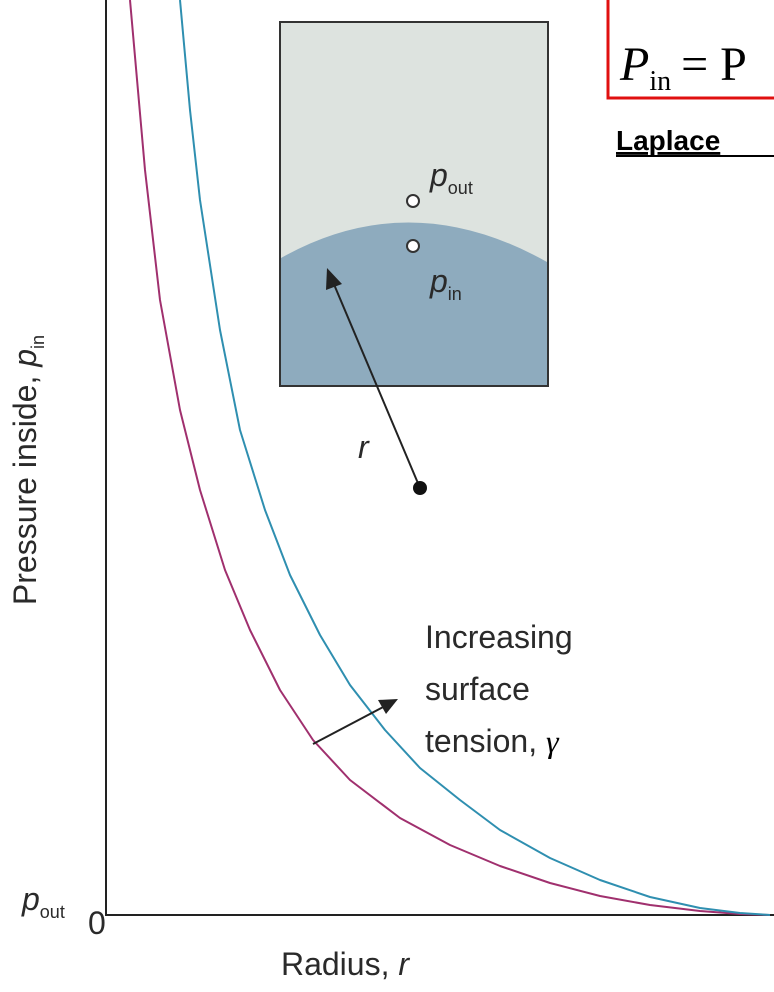 This screenshot has width=774, height=992. I want to click on annotation-line: tension, γ, so click(492, 741).